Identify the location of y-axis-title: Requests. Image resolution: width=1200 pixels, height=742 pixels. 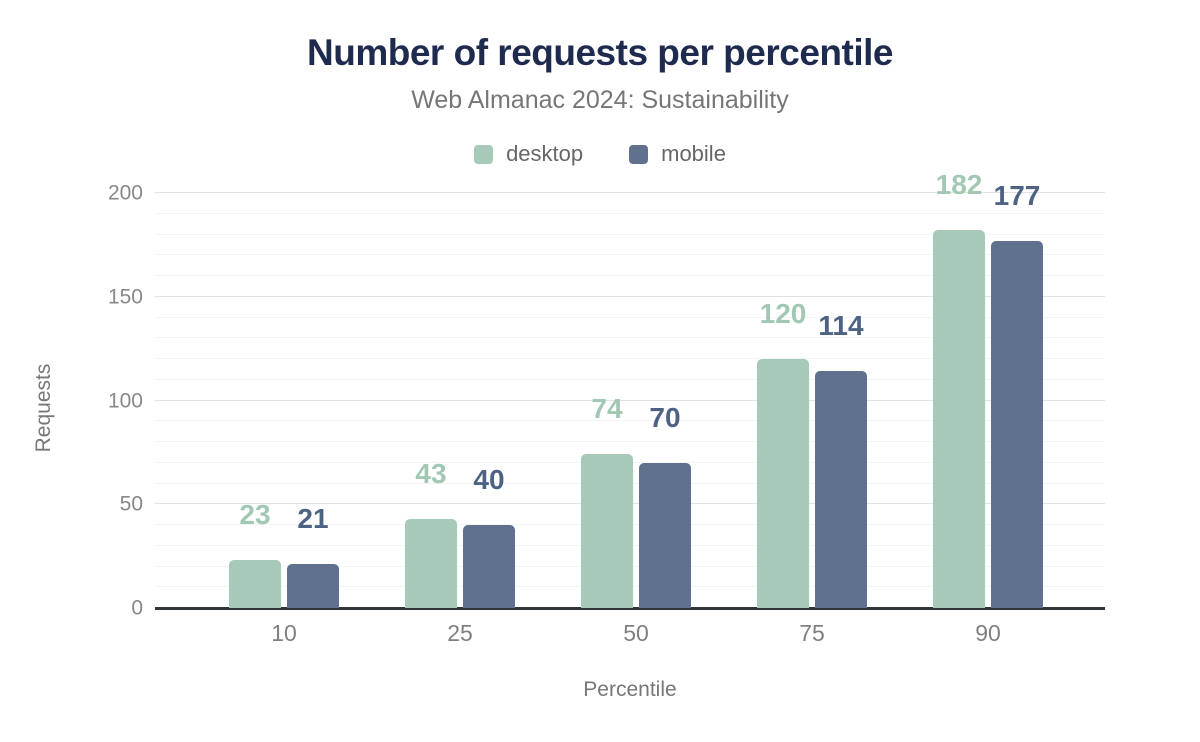
(43, 408).